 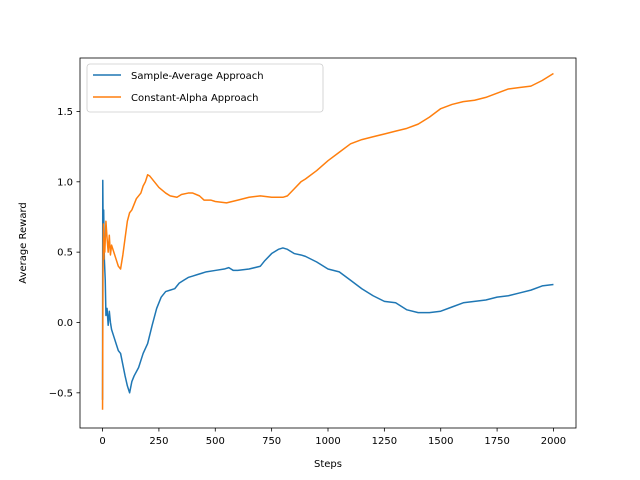 What do you see at coordinates (65, 182) in the screenshot?
I see `y-tick-label: 1.0` at bounding box center [65, 182].